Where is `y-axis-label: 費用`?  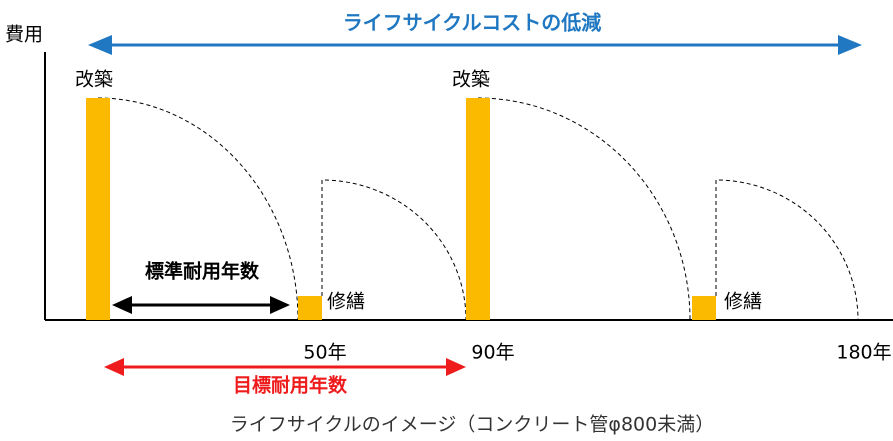 y-axis-label: 費用 is located at coordinates (24, 35).